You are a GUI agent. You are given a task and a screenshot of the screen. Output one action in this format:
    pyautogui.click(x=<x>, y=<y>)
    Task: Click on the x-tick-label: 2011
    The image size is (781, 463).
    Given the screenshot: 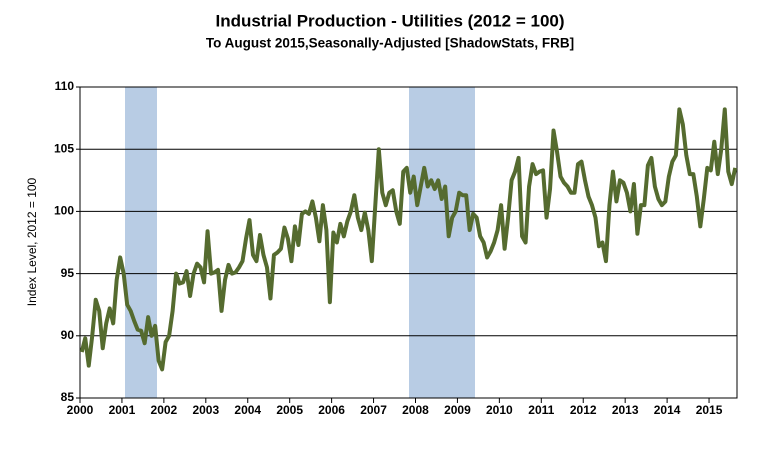 What is the action you would take?
    pyautogui.click(x=541, y=410)
    